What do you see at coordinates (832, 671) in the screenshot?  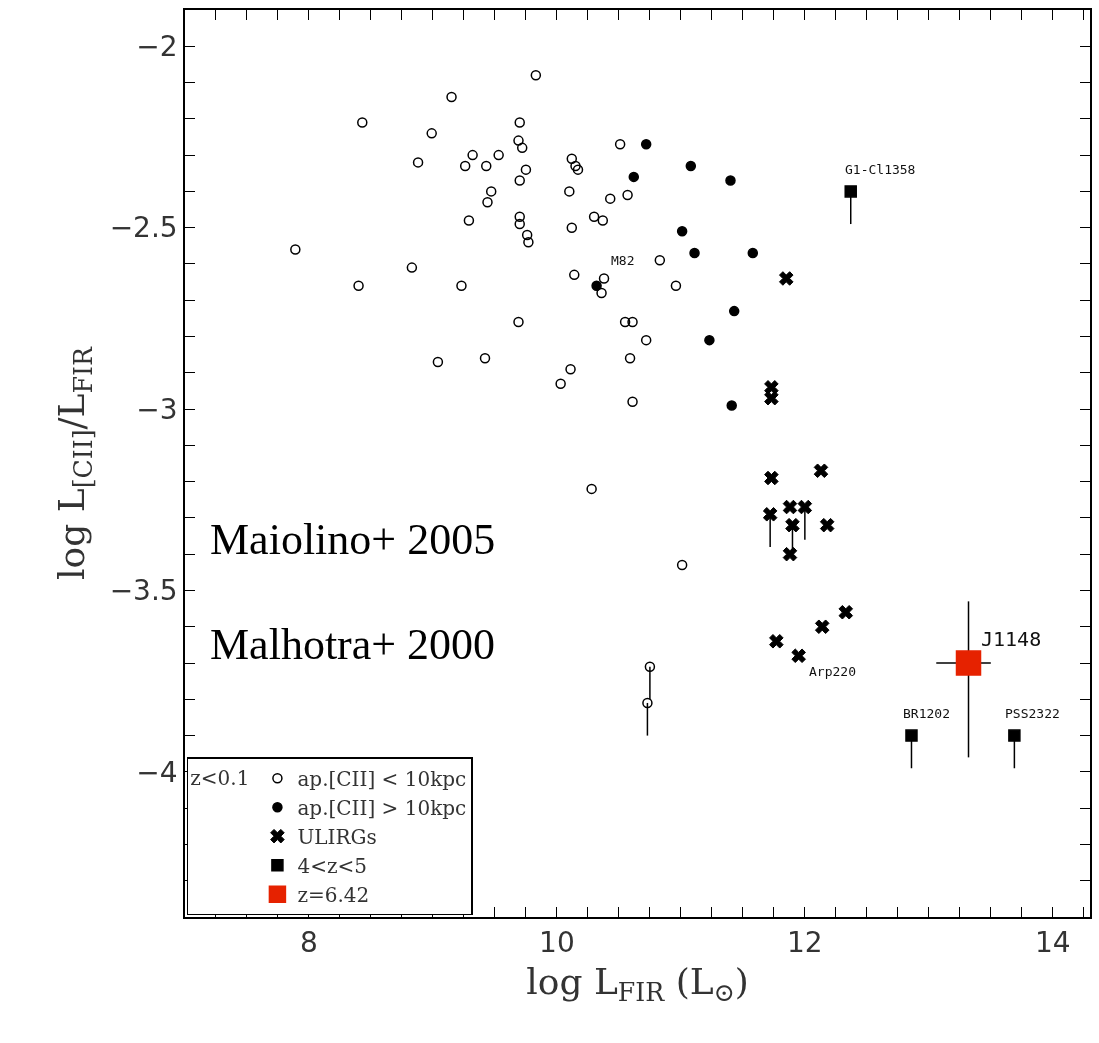 I see `annotation: Arp220` at bounding box center [832, 671].